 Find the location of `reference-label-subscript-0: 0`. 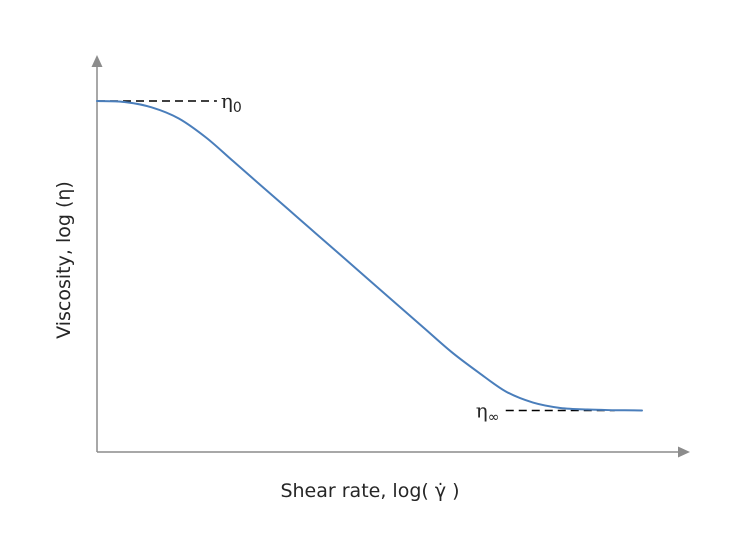

reference-label-subscript-0: 0 is located at coordinates (237, 108).